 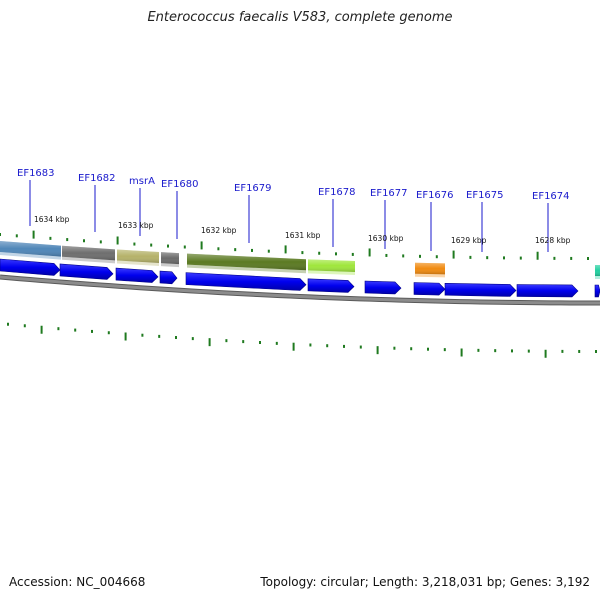 I want to click on cog-block-ef1674, so click(x=597, y=271).